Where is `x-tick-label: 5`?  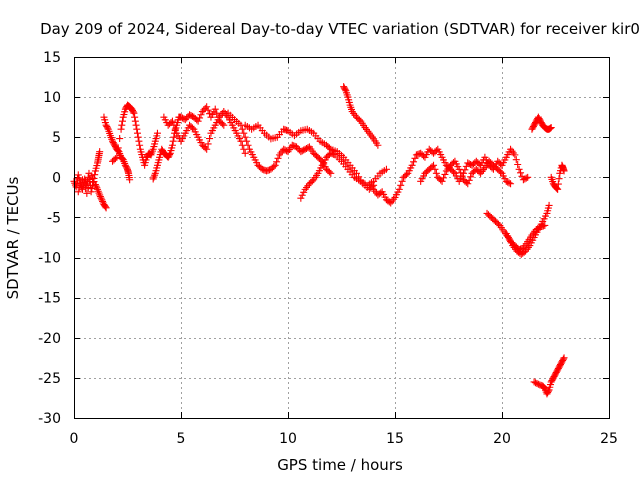
x-tick-label: 5 is located at coordinates (181, 439).